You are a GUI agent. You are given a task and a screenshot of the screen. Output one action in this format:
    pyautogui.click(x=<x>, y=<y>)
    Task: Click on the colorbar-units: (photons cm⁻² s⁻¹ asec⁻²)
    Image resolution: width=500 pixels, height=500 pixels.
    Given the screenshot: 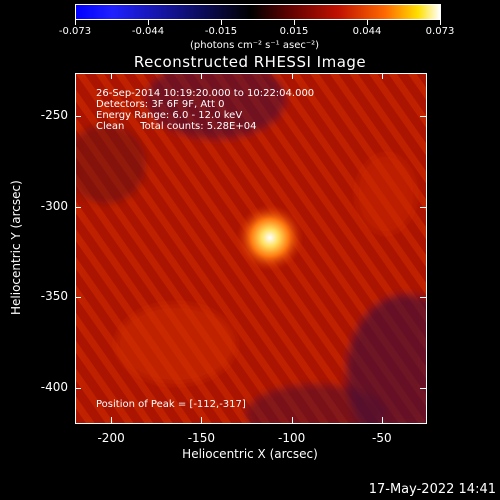 What is the action you would take?
    pyautogui.click(x=255, y=45)
    